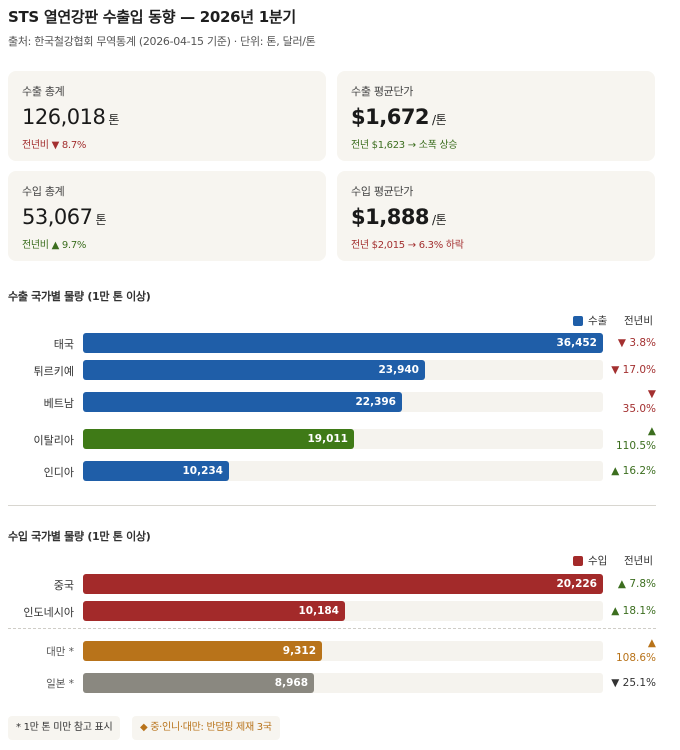 This screenshot has height=750, width=680. What do you see at coordinates (496, 216) in the screenshot?
I see `kpi-card-import-price: 수입 평균단가 $1,888/톤 전년 $2,015 → 6.3% 하락` at bounding box center [496, 216].